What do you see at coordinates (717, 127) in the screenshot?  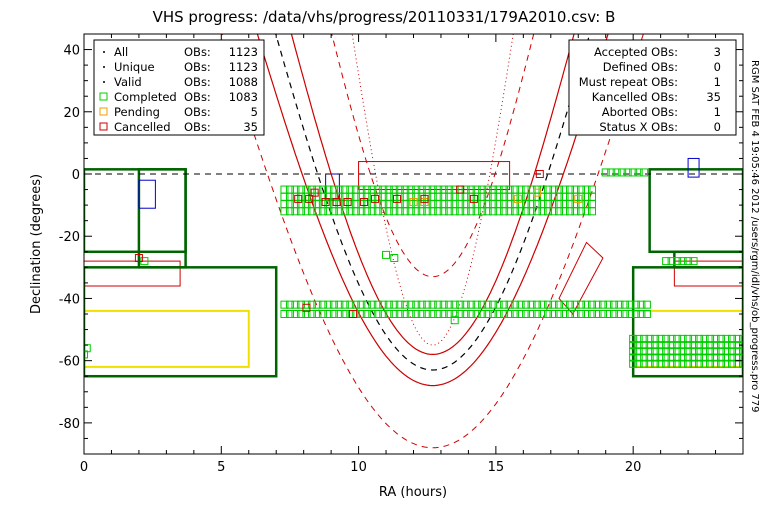 I see `legend-right-value: 0` at bounding box center [717, 127].